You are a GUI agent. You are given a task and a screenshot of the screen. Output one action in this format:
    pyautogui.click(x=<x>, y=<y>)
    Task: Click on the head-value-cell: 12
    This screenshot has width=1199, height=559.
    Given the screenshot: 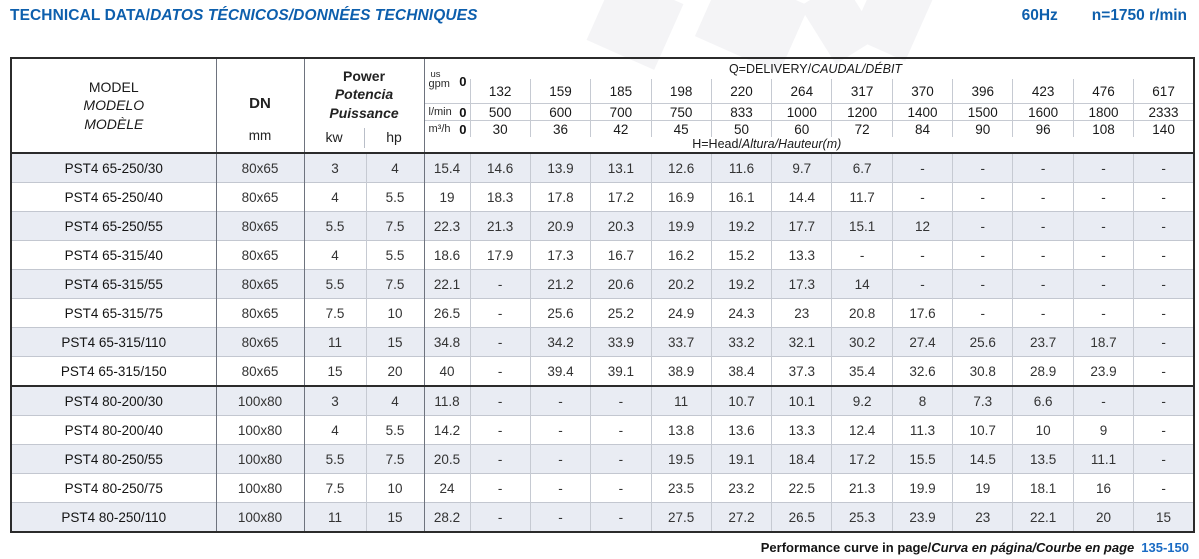 What is the action you would take?
    pyautogui.click(x=922, y=226)
    